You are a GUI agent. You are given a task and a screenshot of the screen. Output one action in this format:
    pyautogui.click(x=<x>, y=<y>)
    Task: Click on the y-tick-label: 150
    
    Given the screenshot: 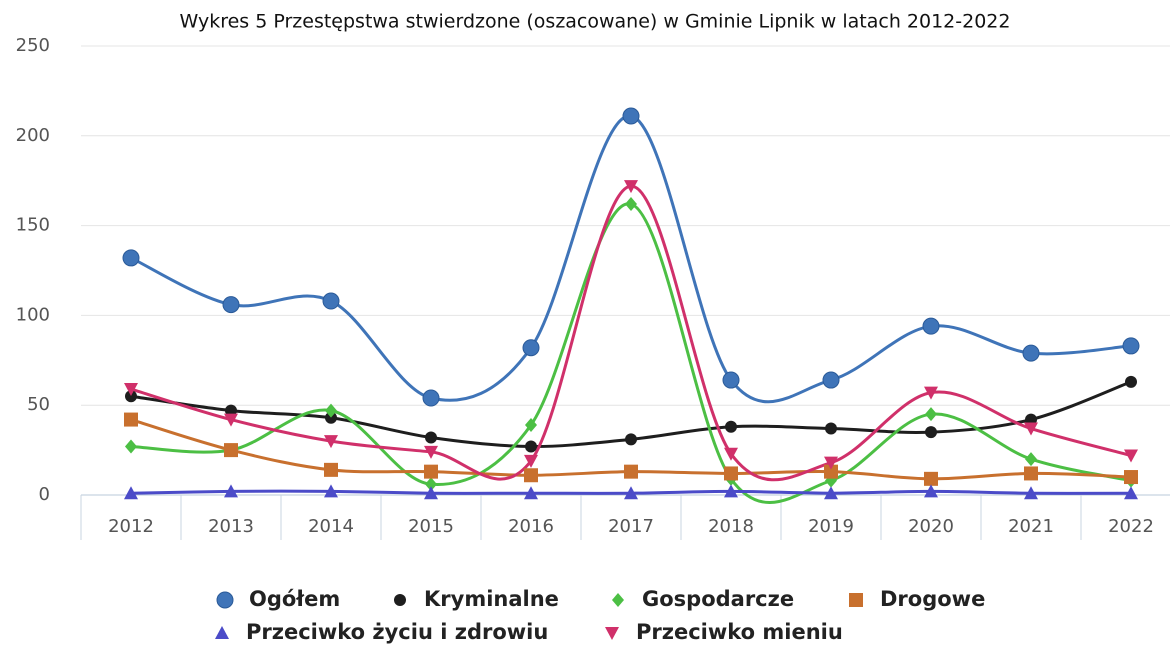 What is the action you would take?
    pyautogui.click(x=33, y=225)
    